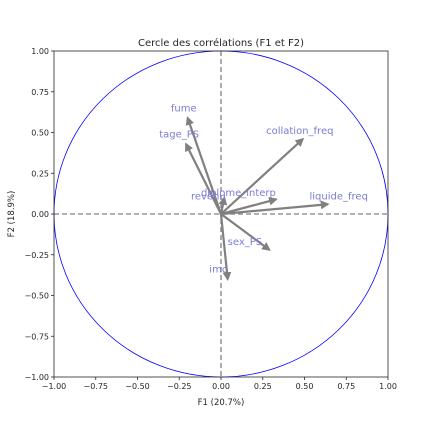  What do you see at coordinates (221, 403) in the screenshot?
I see `x-axis-label: F1 (20.7%)` at bounding box center [221, 403].